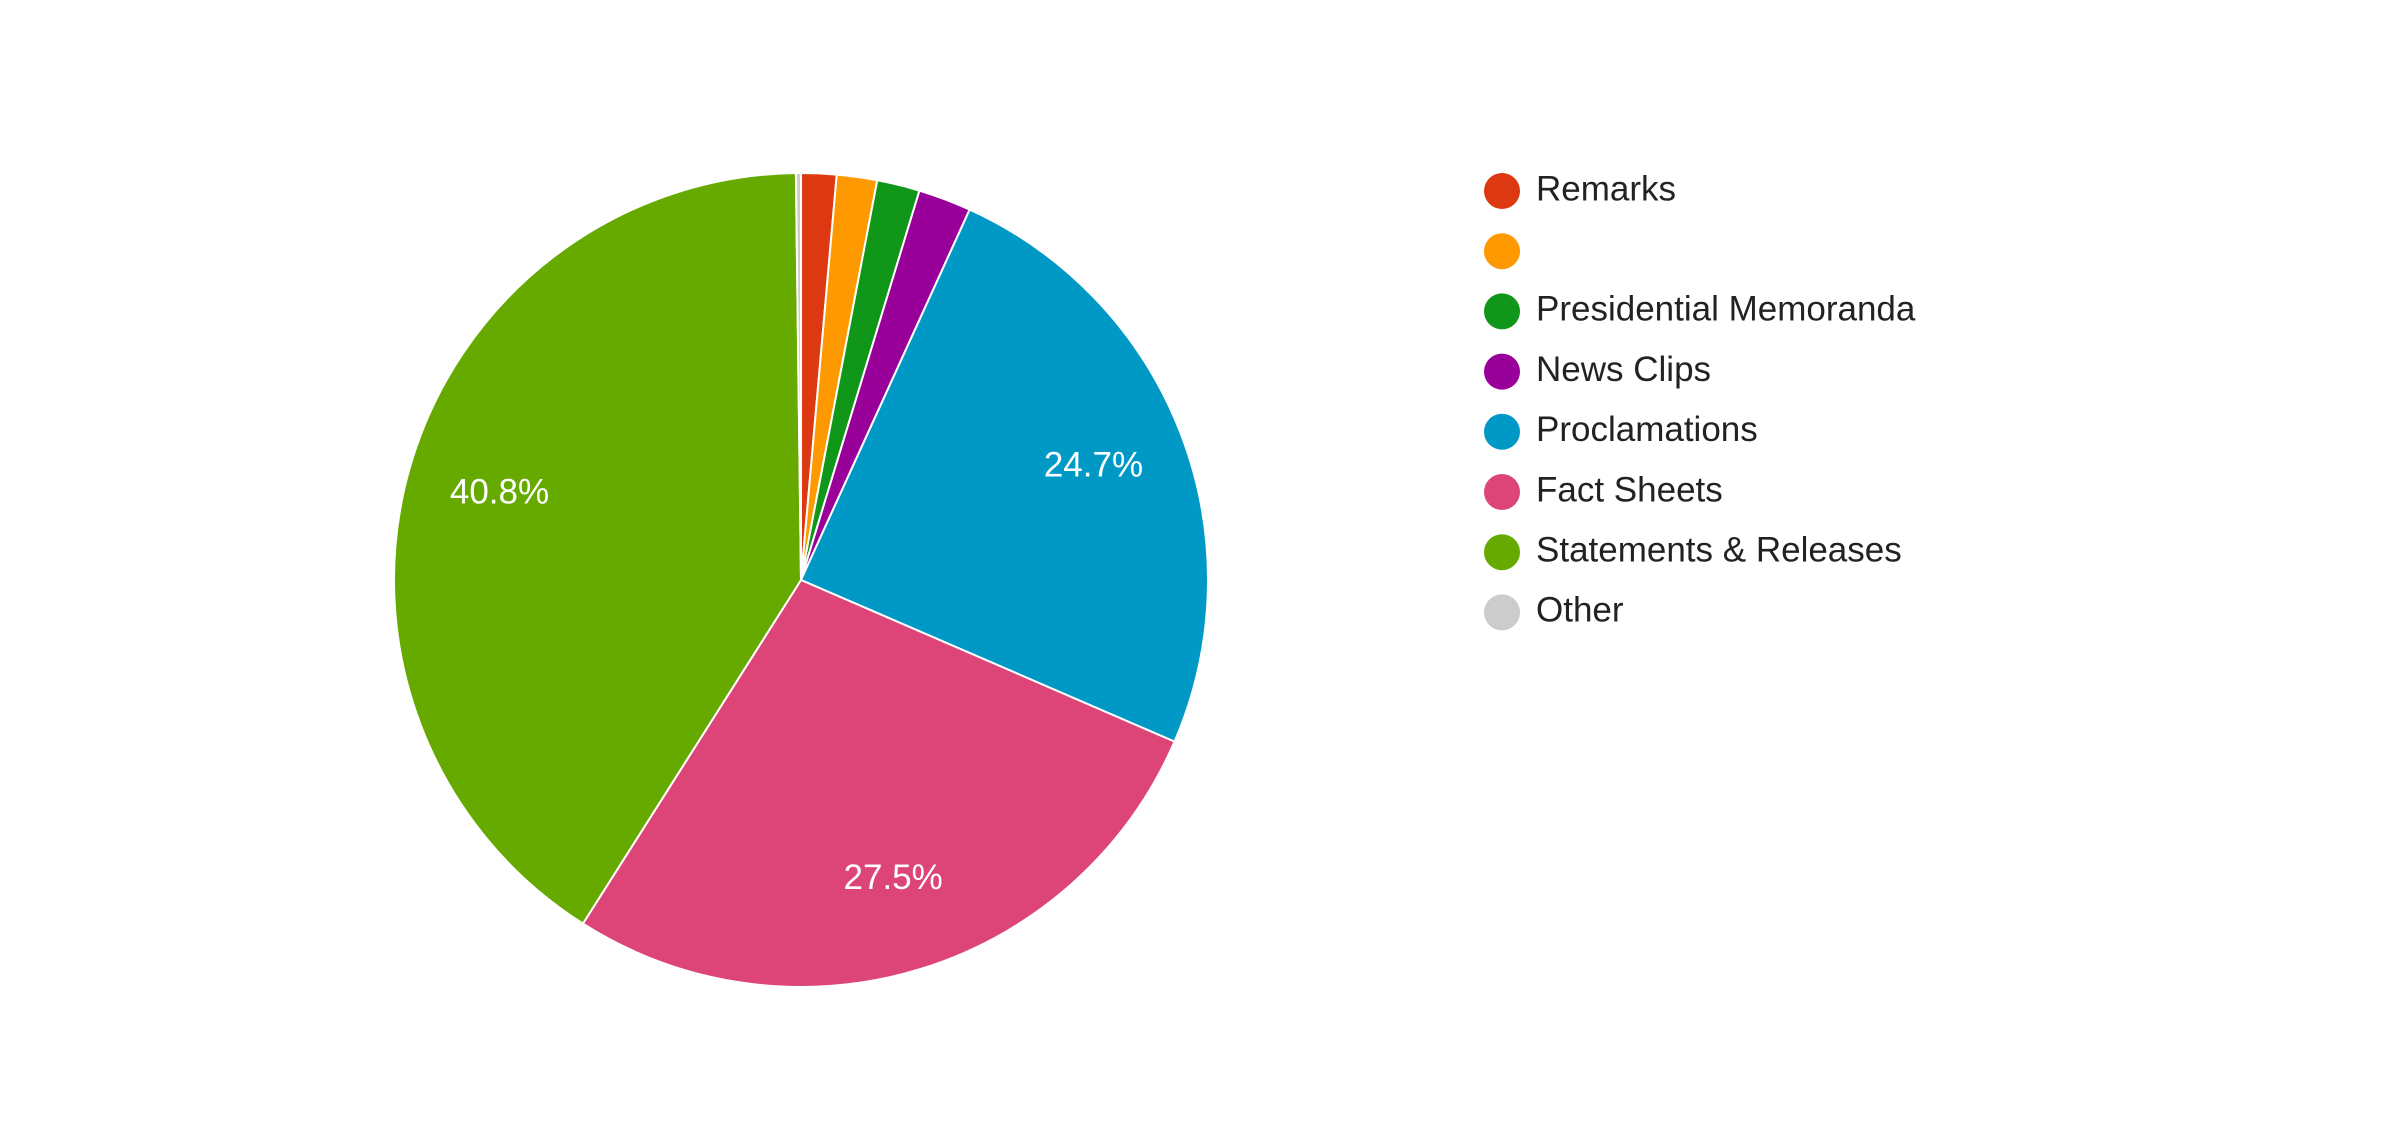  What do you see at coordinates (1623, 369) in the screenshot?
I see `legend-label: News Clips` at bounding box center [1623, 369].